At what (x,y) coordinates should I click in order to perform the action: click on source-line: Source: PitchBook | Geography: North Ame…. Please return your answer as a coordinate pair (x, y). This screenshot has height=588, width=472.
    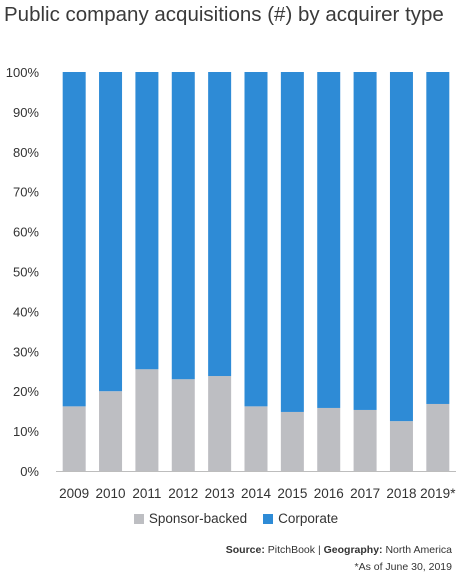
    Looking at the image, I should click on (339, 550).